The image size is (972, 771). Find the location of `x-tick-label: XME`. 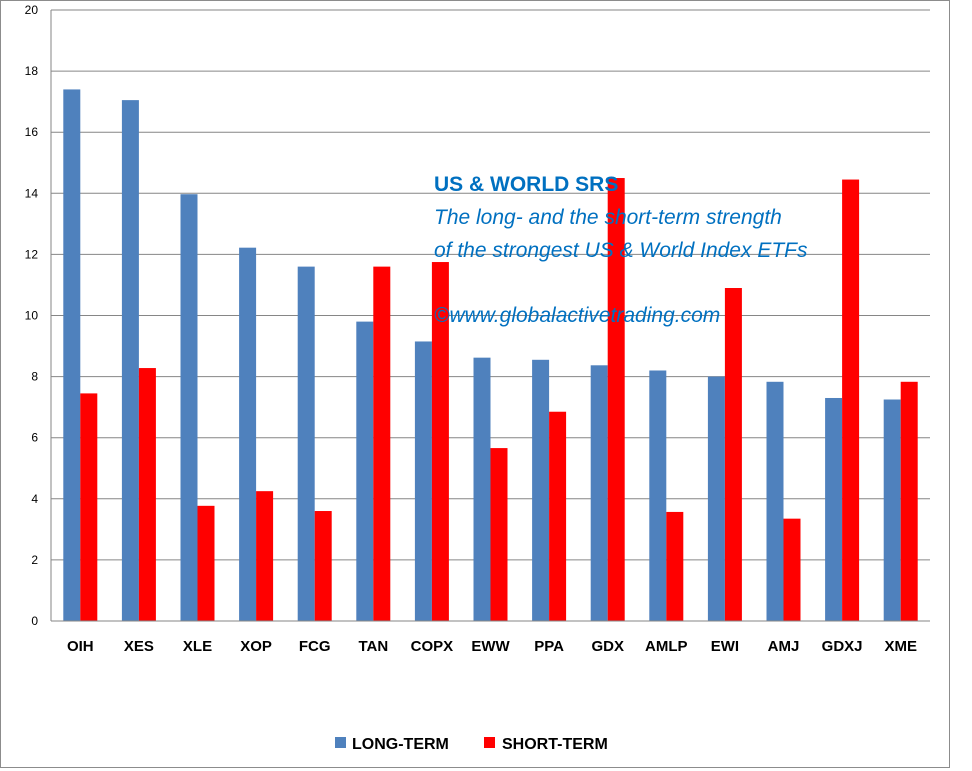

x-tick-label: XME is located at coordinates (900, 646).